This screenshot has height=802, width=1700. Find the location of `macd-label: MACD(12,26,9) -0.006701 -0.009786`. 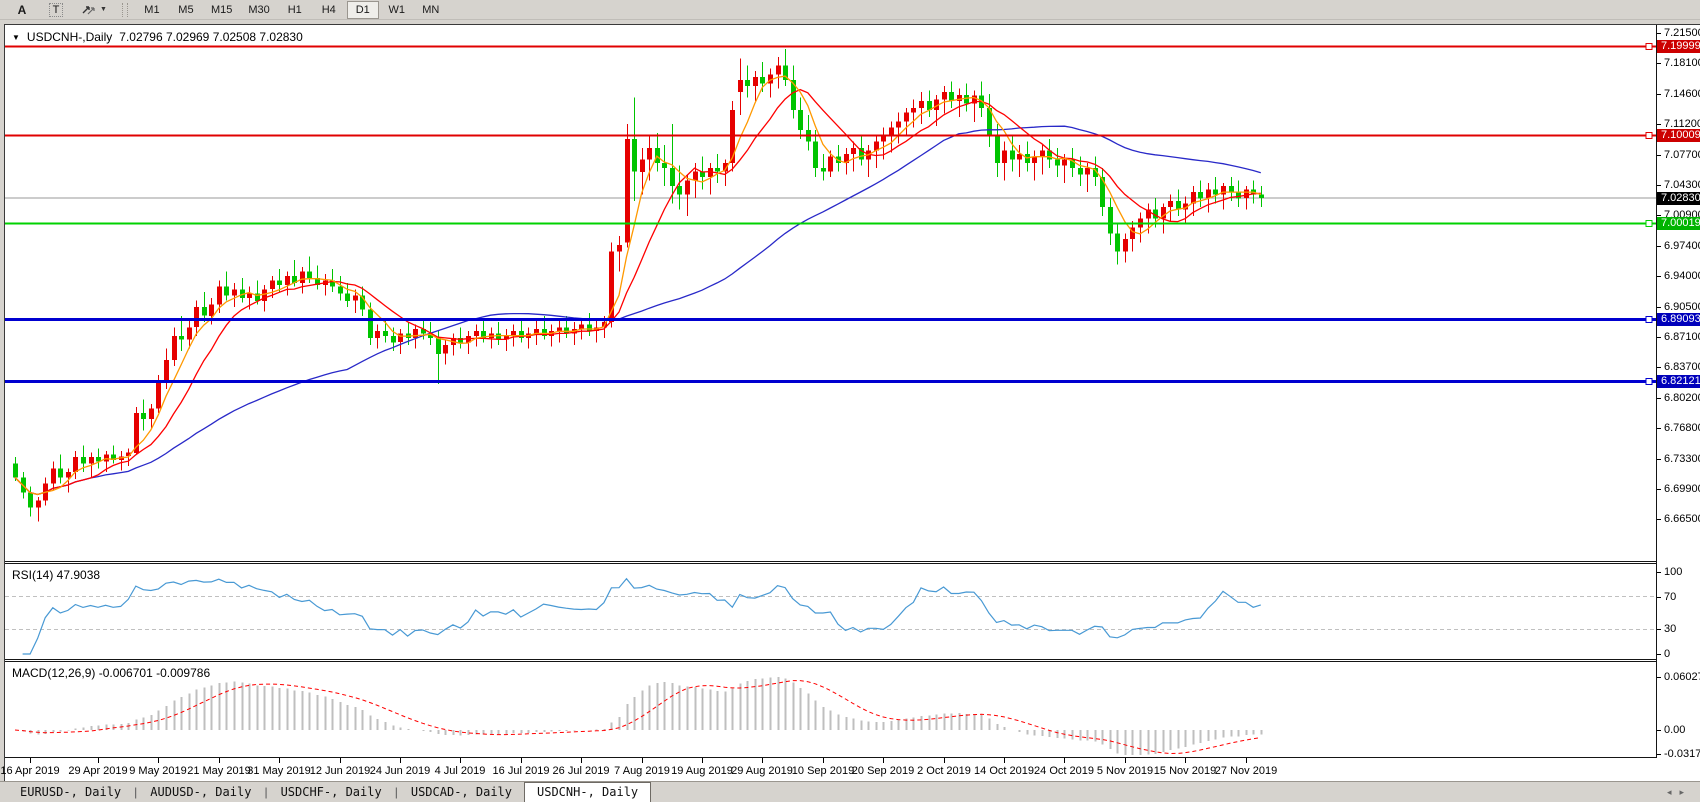

macd-label: MACD(12,26,9) -0.006701 -0.009786 is located at coordinates (111, 673).